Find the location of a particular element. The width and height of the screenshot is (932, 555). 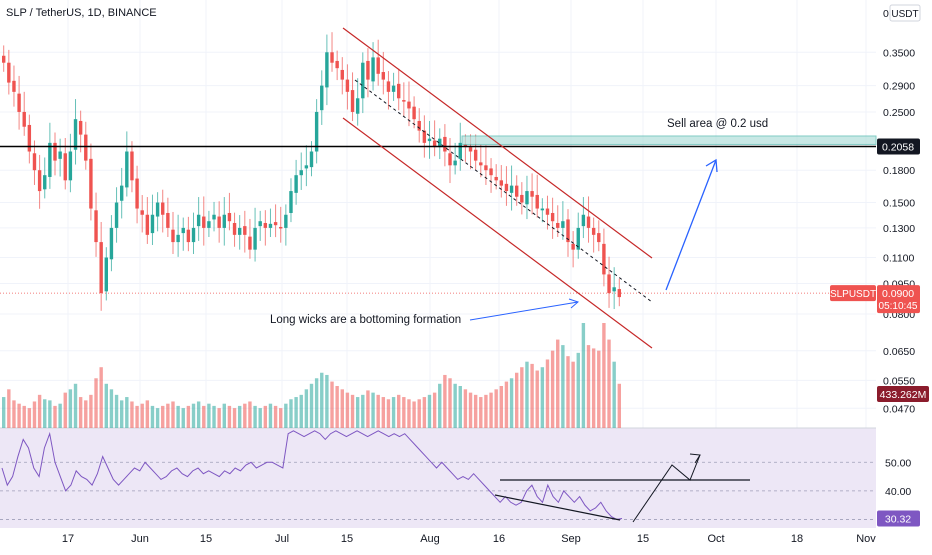

long-wicks-annotation: Long wicks are a bottoming formation is located at coordinates (365, 320).